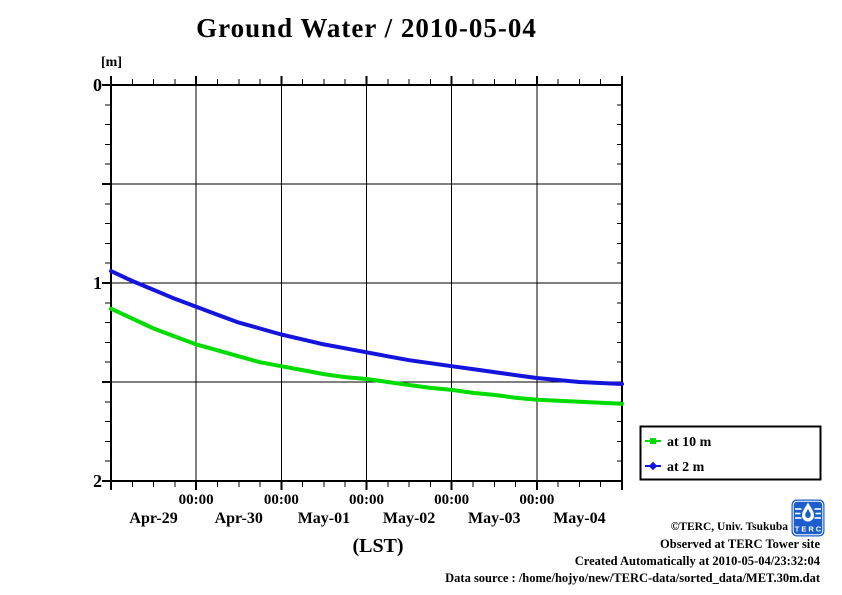  I want to click on y-tick-label: 0, so click(97, 85).